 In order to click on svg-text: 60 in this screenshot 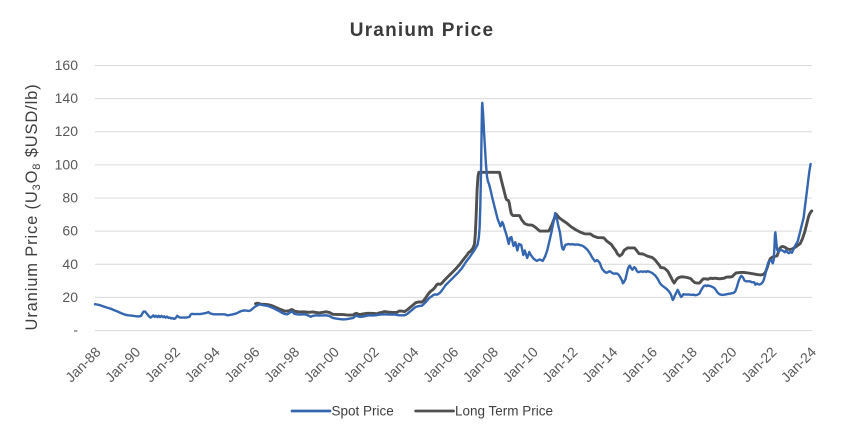, I will do `click(70, 231)`.